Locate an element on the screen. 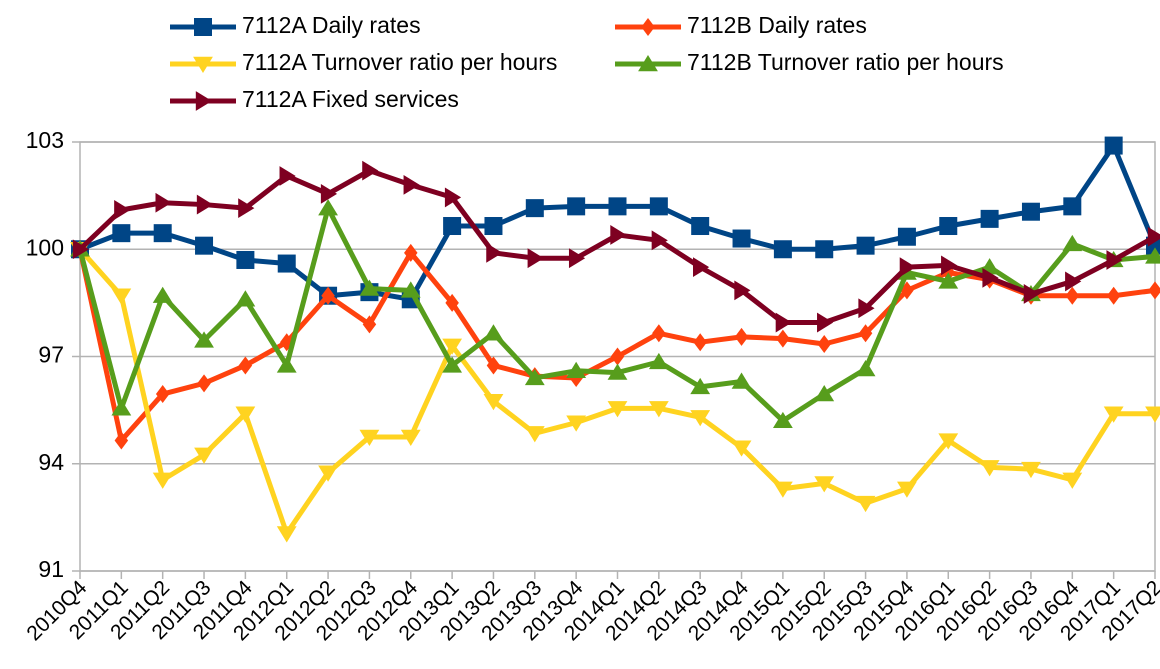  legend-label: 7112B Turnover ratio per hours is located at coordinates (845, 62).